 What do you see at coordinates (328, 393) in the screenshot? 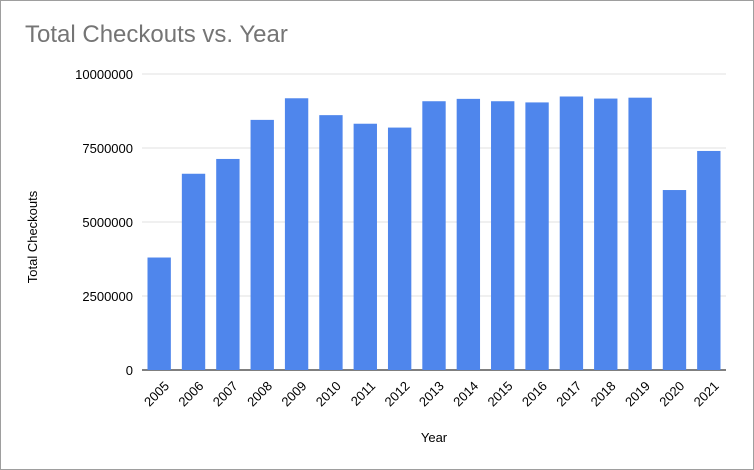
I see `x-tick-label: 2010` at bounding box center [328, 393].